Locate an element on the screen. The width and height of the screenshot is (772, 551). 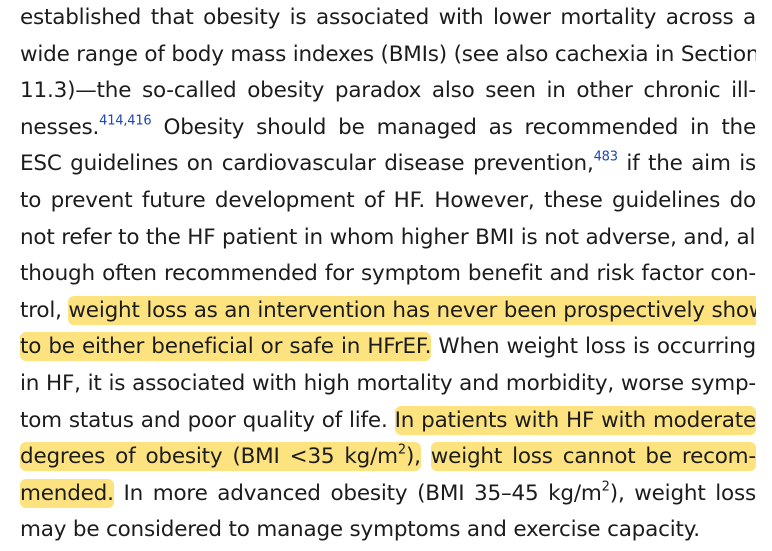
reference-link-414: 414 is located at coordinates (111, 121).